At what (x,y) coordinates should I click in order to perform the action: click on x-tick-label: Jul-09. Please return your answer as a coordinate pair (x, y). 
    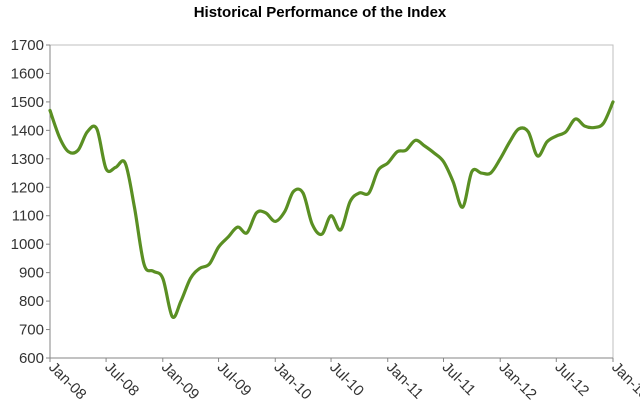
    Looking at the image, I should click on (234, 379).